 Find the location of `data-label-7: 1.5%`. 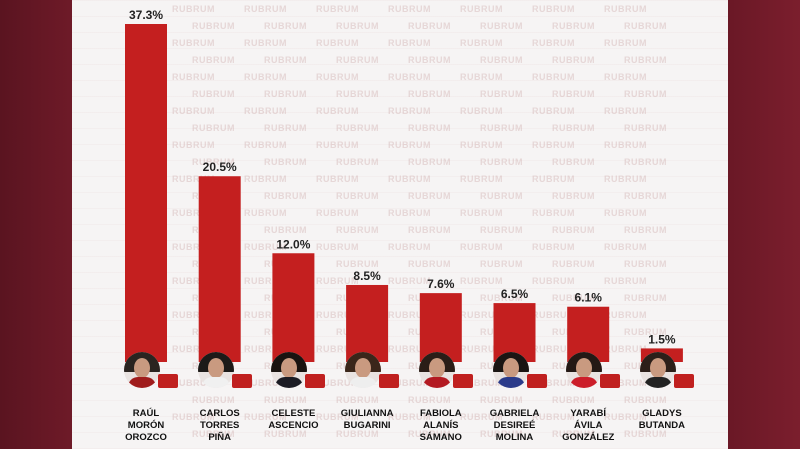

data-label-7: 1.5% is located at coordinates (662, 339).